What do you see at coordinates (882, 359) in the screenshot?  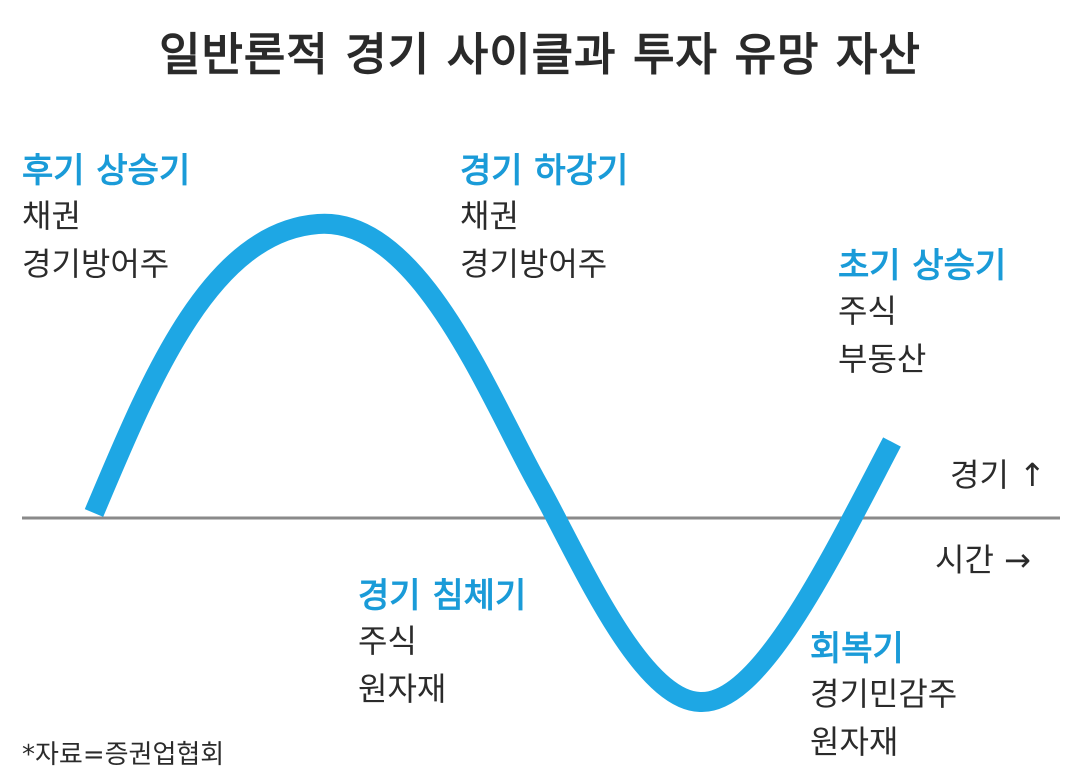 I see `asset-item: 부동산` at bounding box center [882, 359].